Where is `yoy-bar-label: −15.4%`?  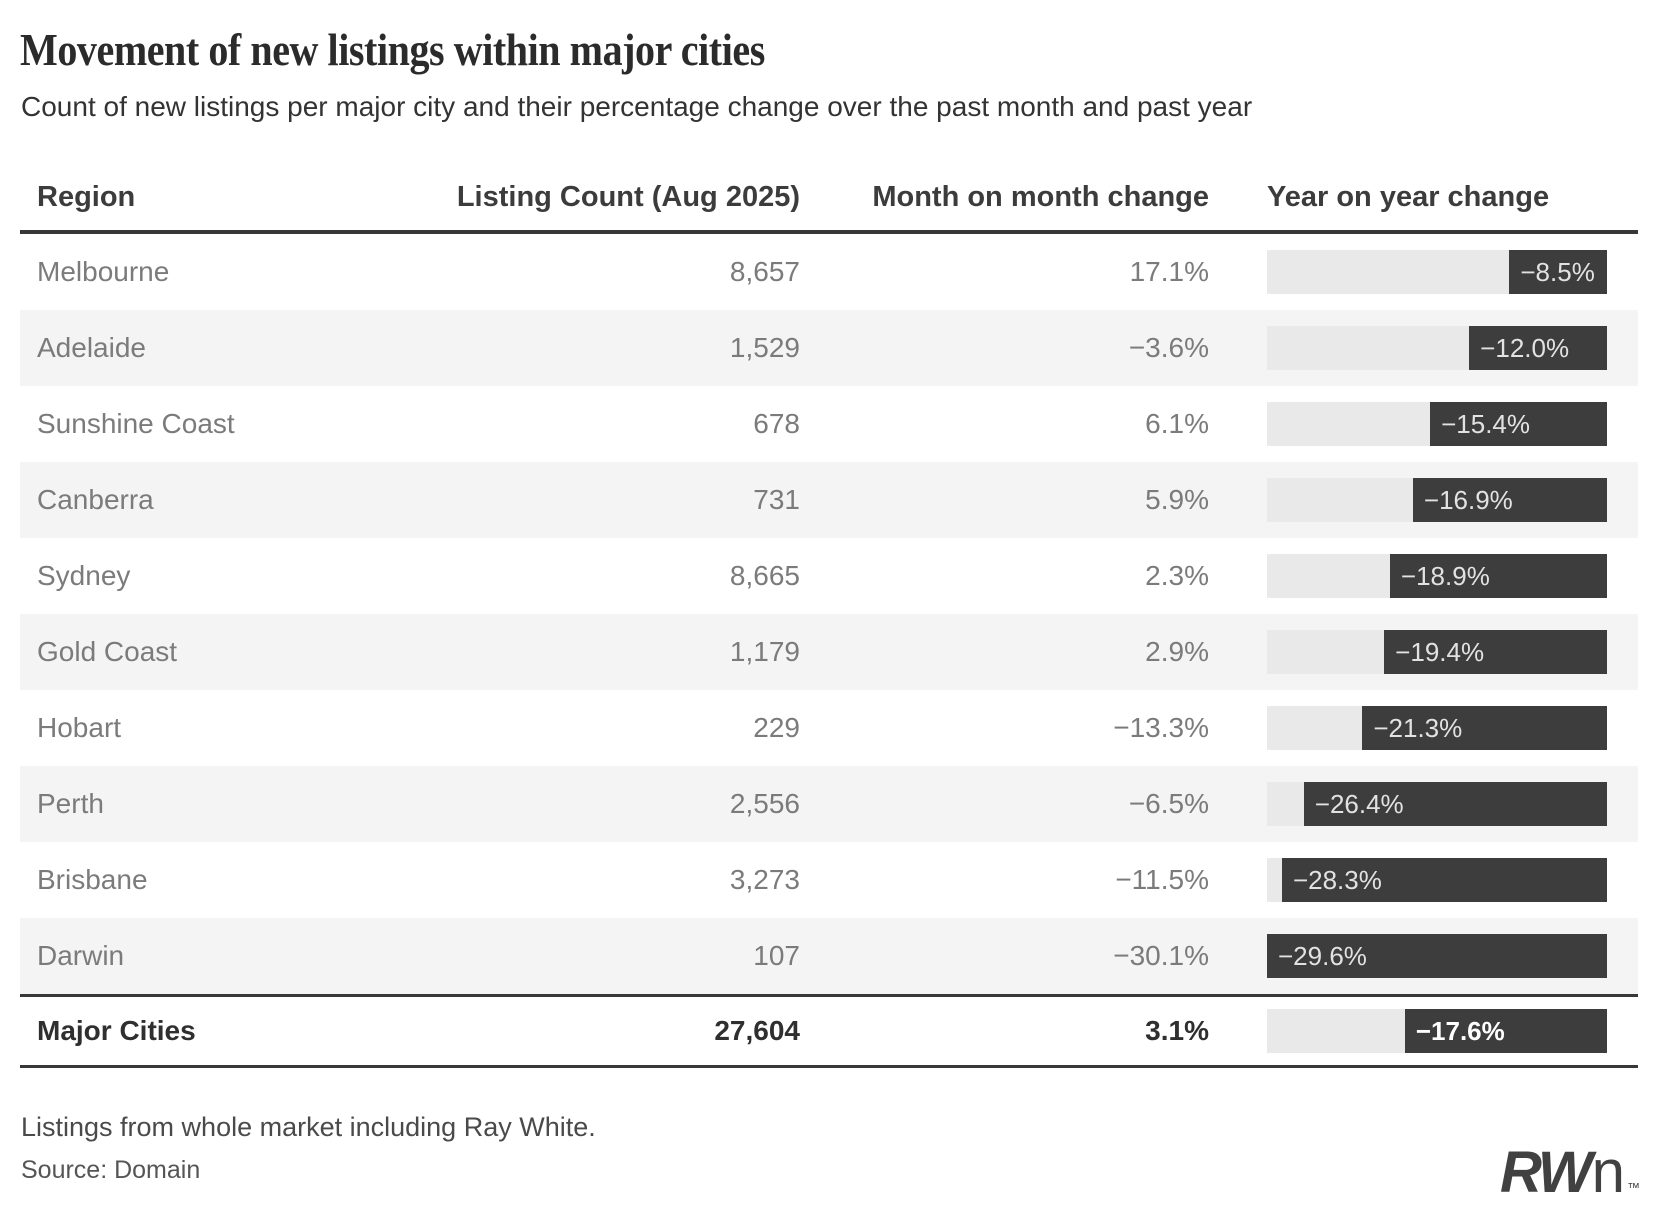
yoy-bar-label: −15.4% is located at coordinates (1486, 423).